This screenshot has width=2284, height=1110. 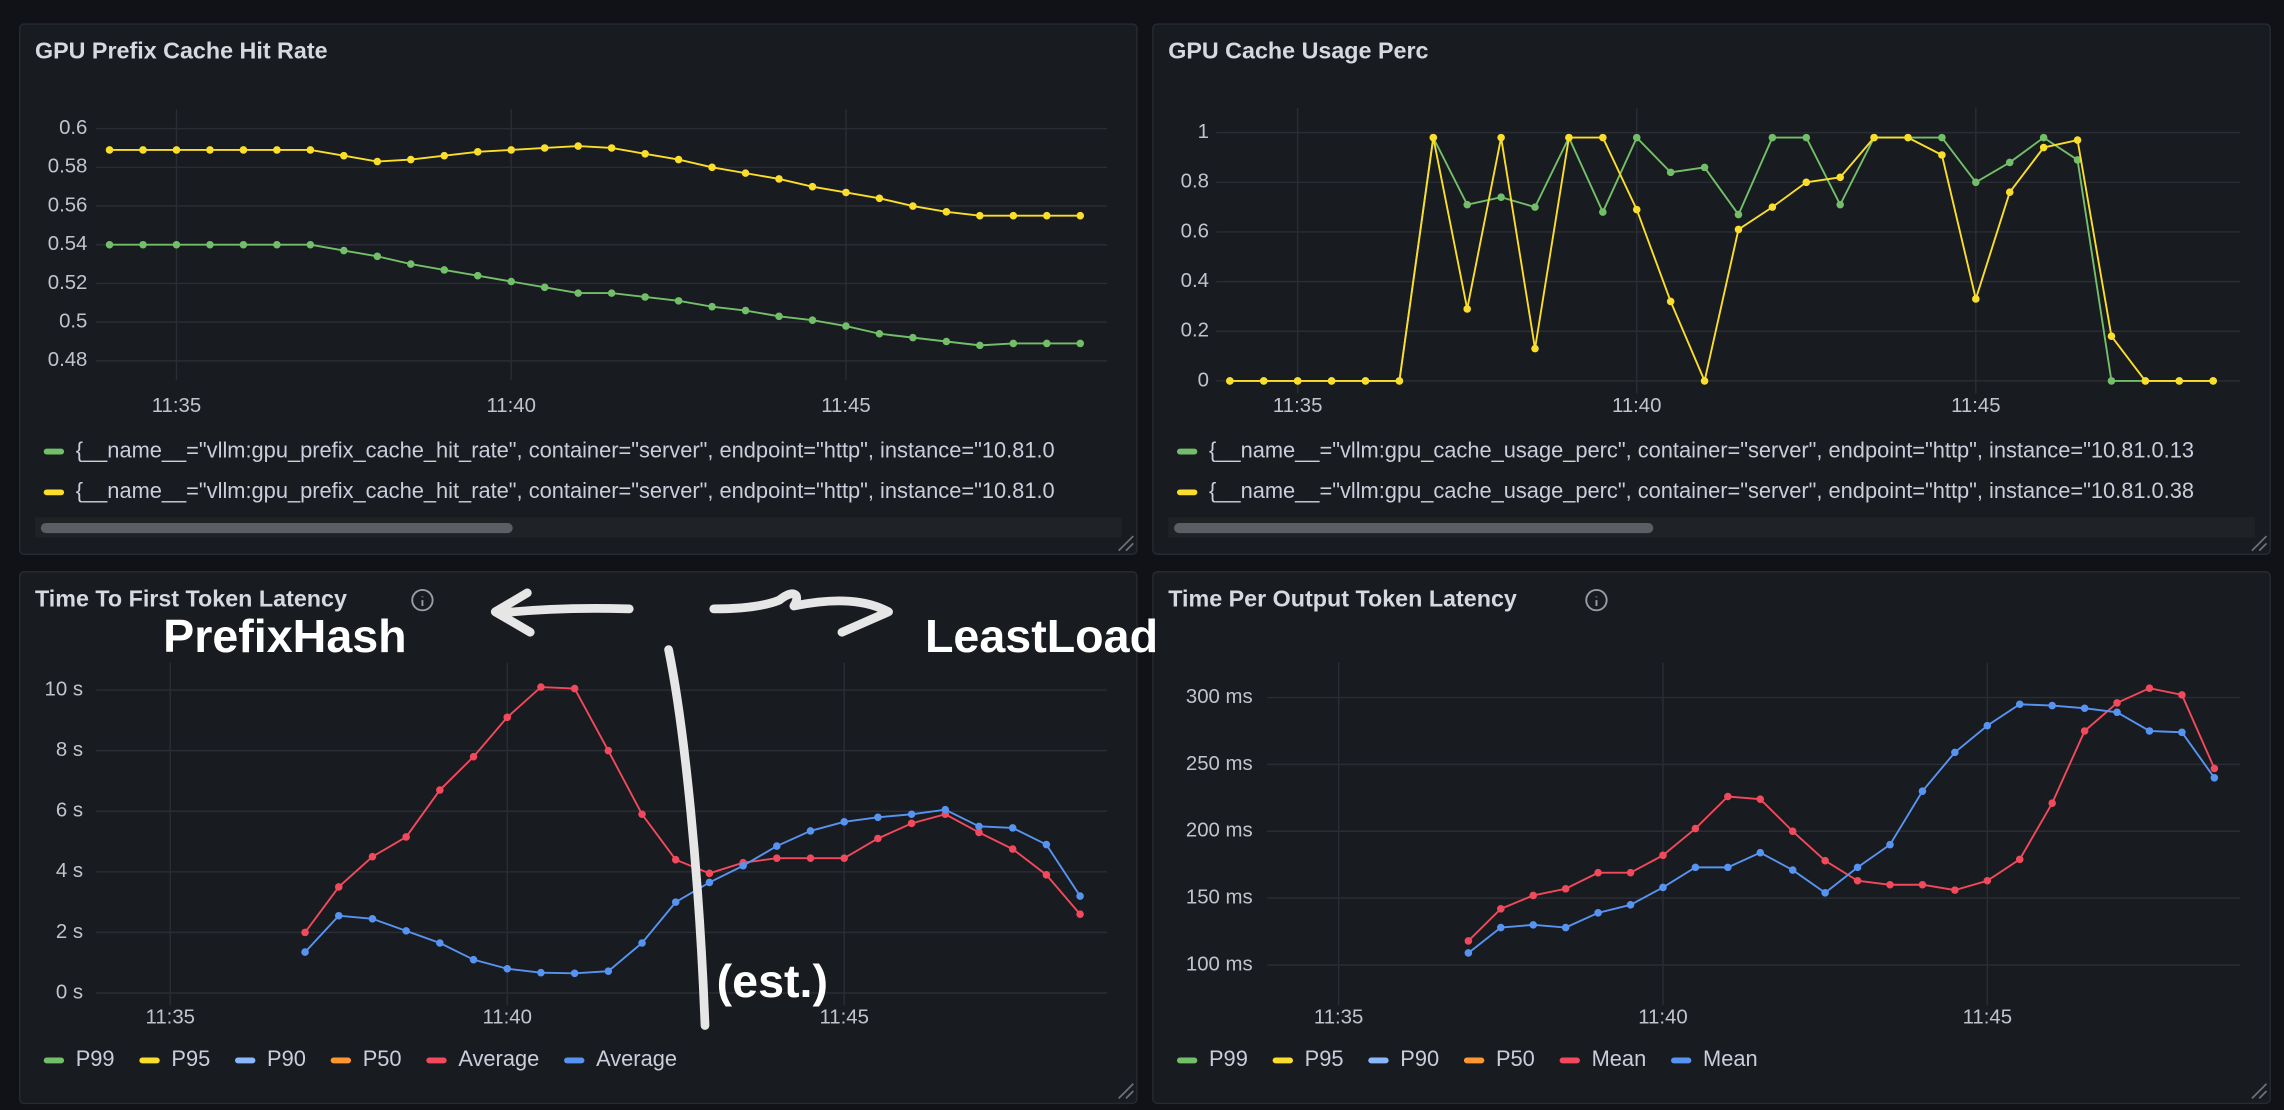 What do you see at coordinates (1195, 231) in the screenshot?
I see `y-tick-label: 0.6` at bounding box center [1195, 231].